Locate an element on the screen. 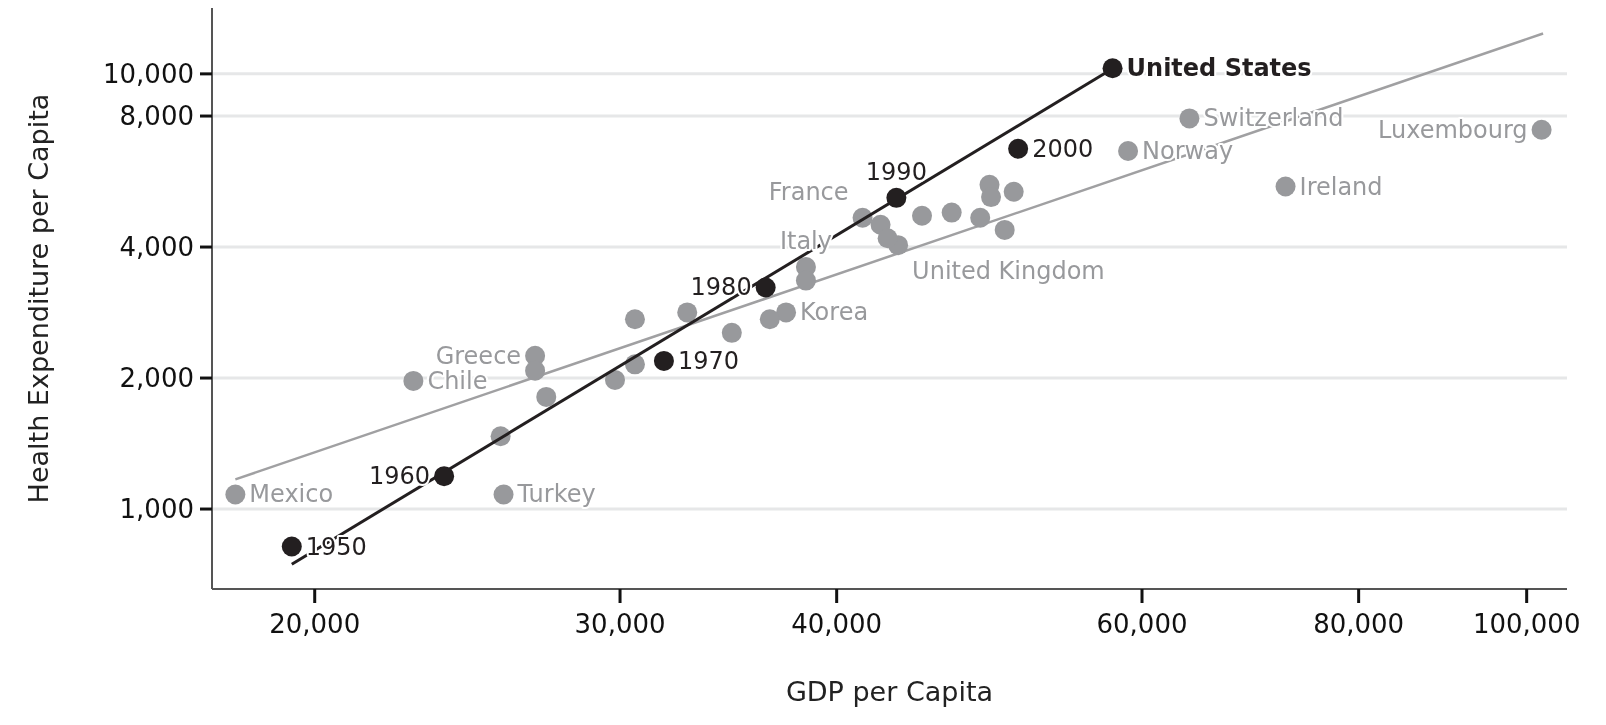 Image resolution: width=1606 pixels, height=725 pixels. data-label: Ireland is located at coordinates (1341, 186).